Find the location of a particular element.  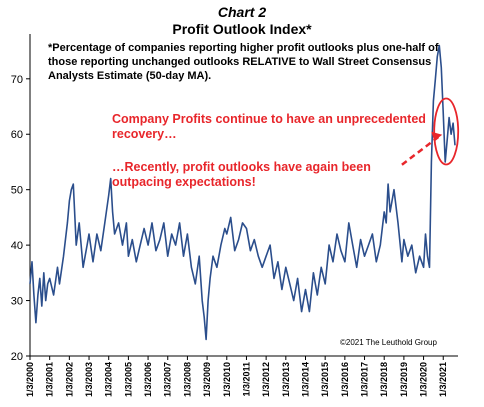

y-tick-label: 40 is located at coordinates (17, 246).